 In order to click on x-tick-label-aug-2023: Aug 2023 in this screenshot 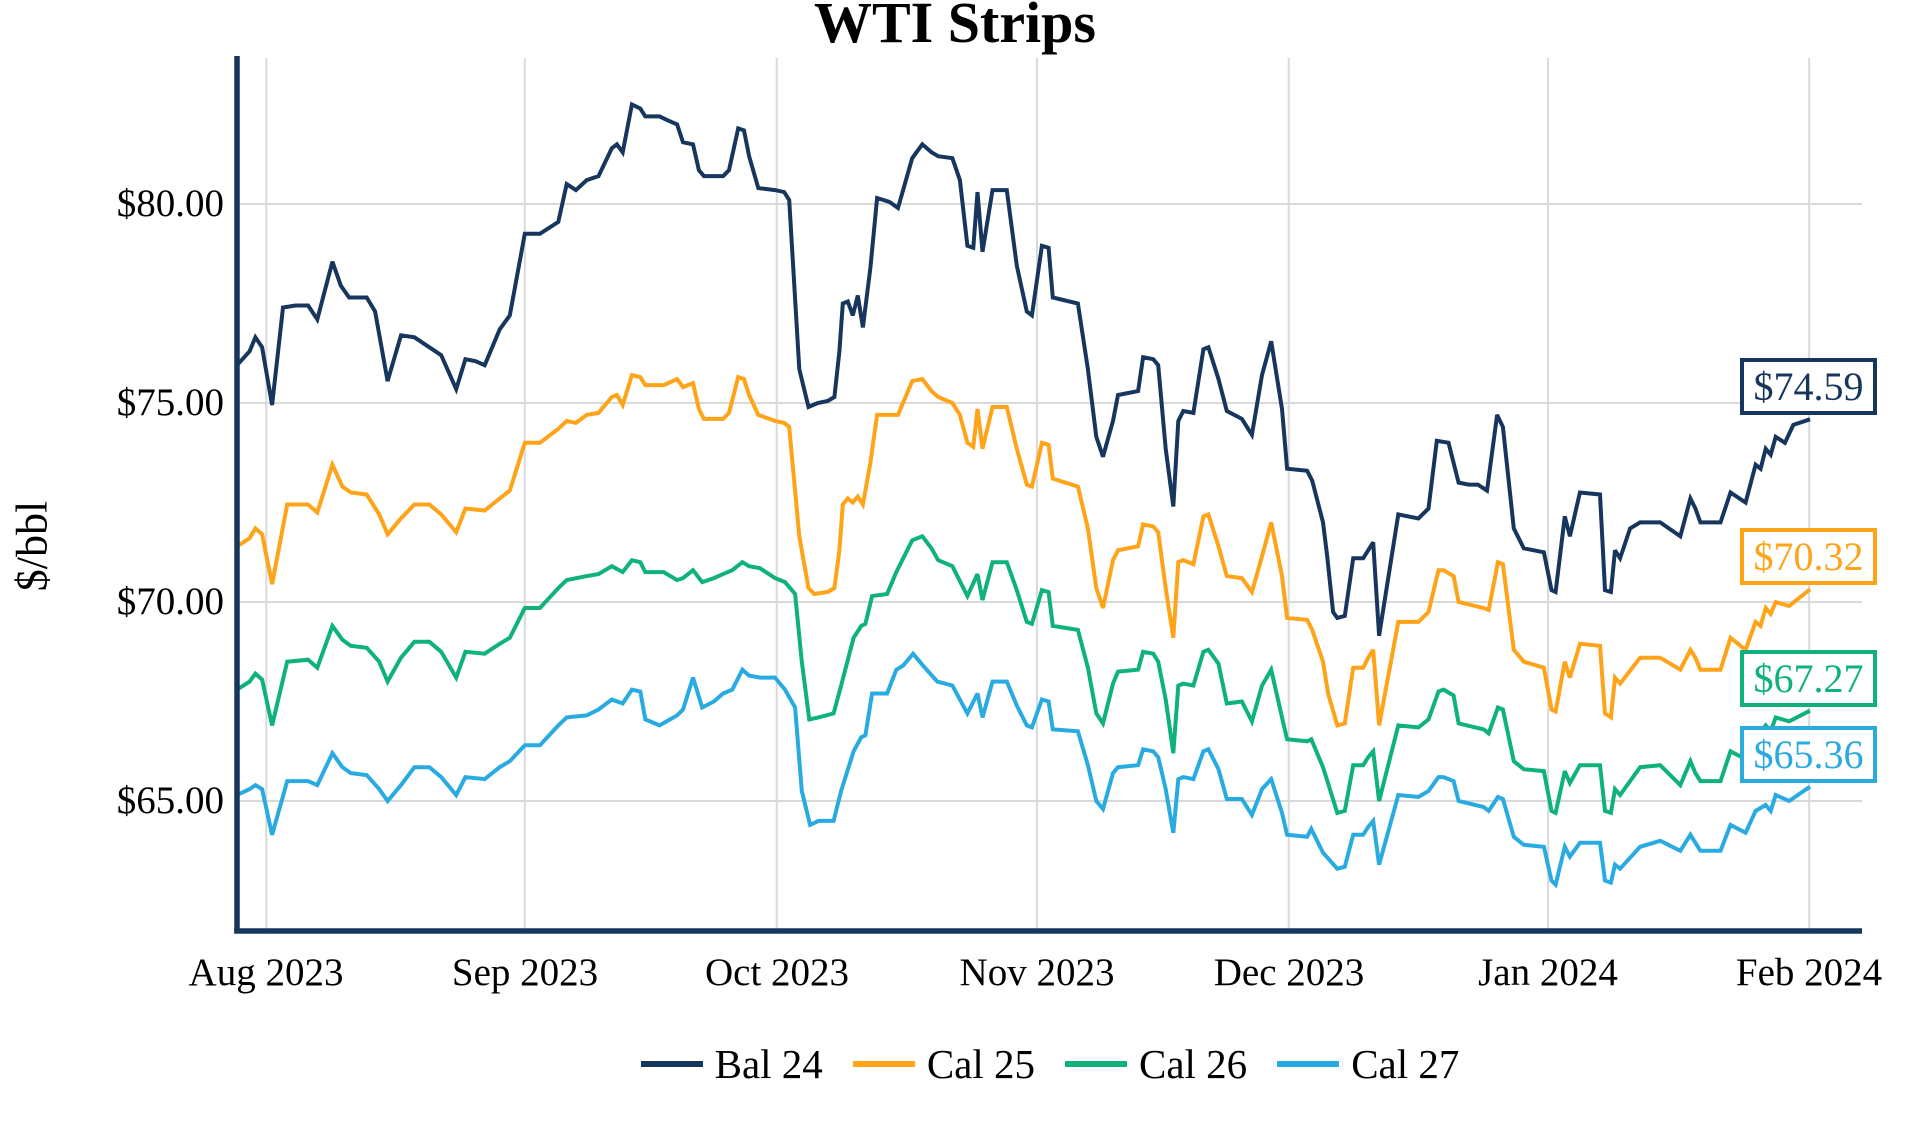, I will do `click(266, 972)`.